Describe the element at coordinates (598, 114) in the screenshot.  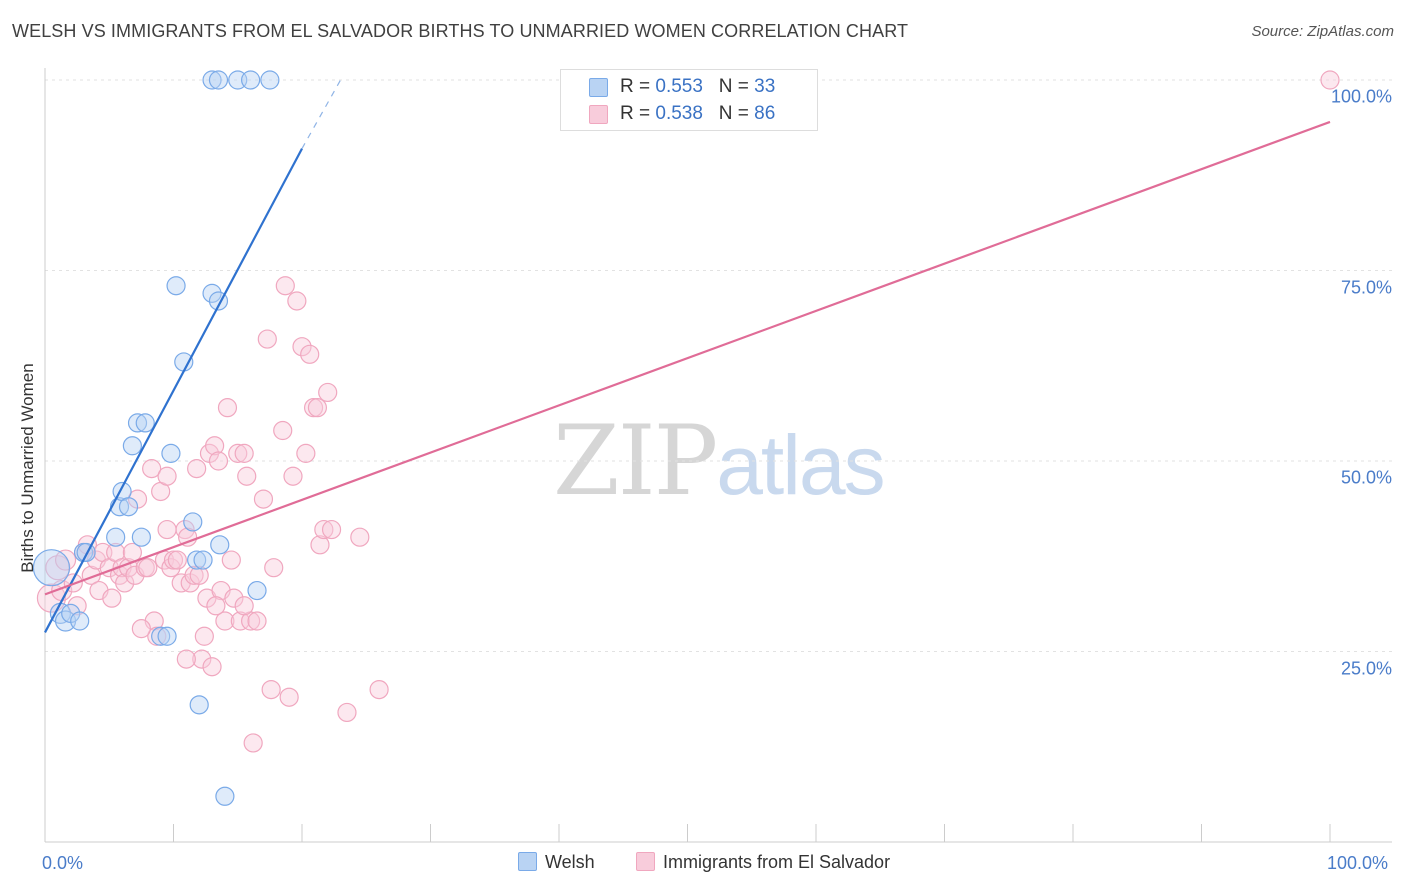
I see `salvador-swatch` at that location.